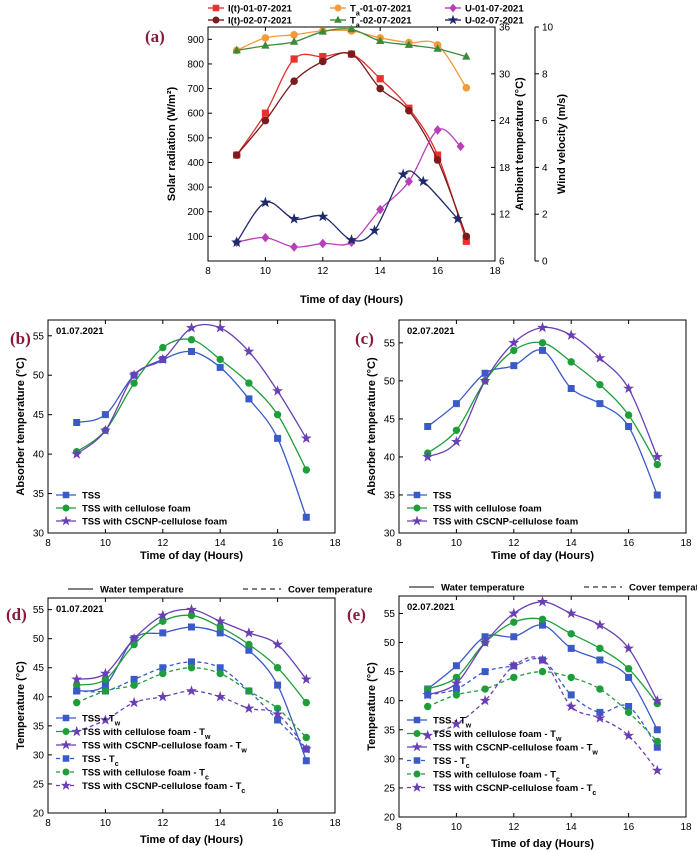  What do you see at coordinates (191, 662) in the screenshot?
I see `data-point-tss-tc-d` at bounding box center [191, 662].